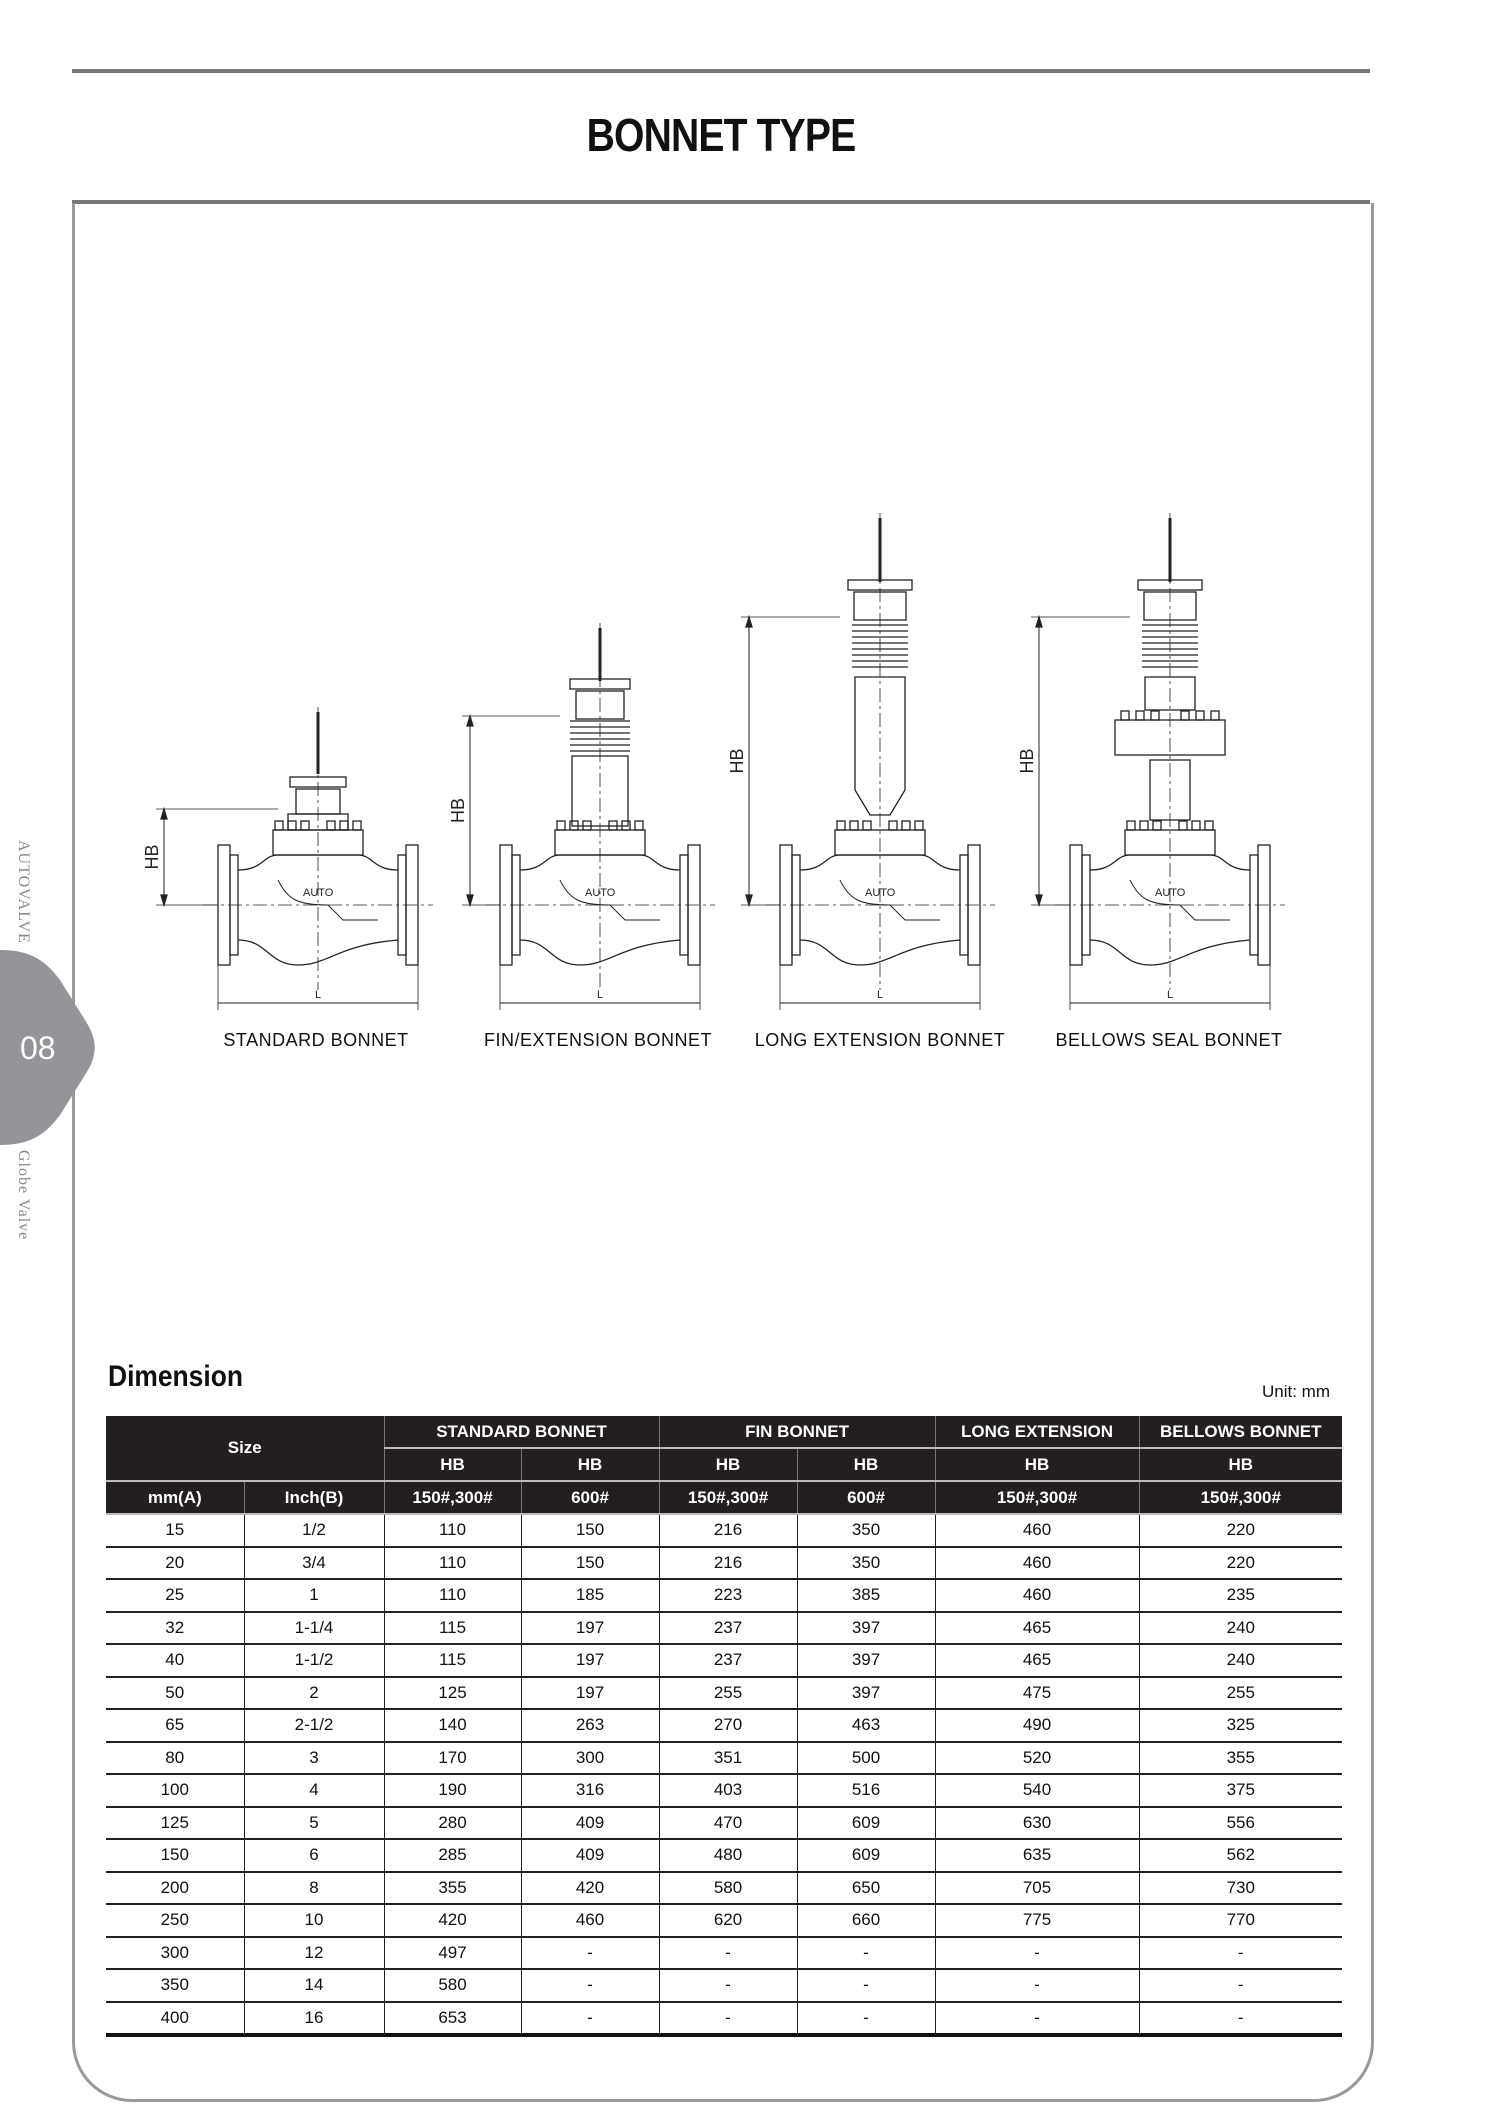 Image resolution: width=1500 pixels, height=2122 pixels. Describe the element at coordinates (724, 1856) in the screenshot. I see `table-row: 150 6 285 409 480 609 635 562` at that location.